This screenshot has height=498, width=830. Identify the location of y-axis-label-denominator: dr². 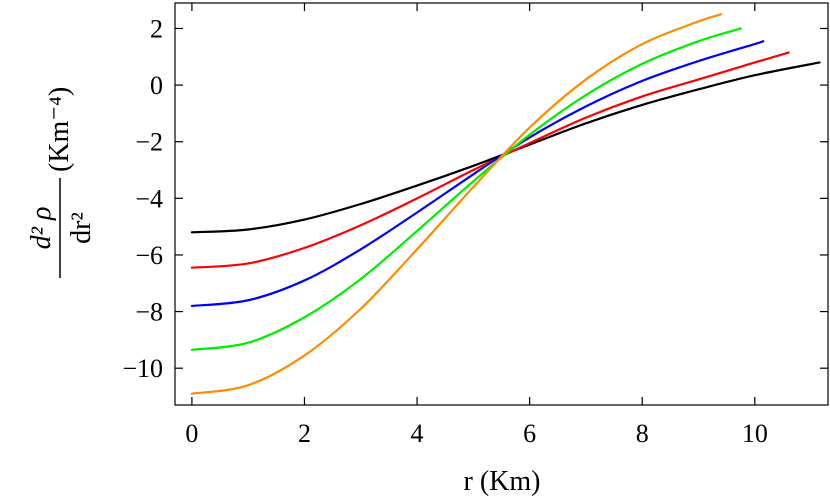
(81, 228).